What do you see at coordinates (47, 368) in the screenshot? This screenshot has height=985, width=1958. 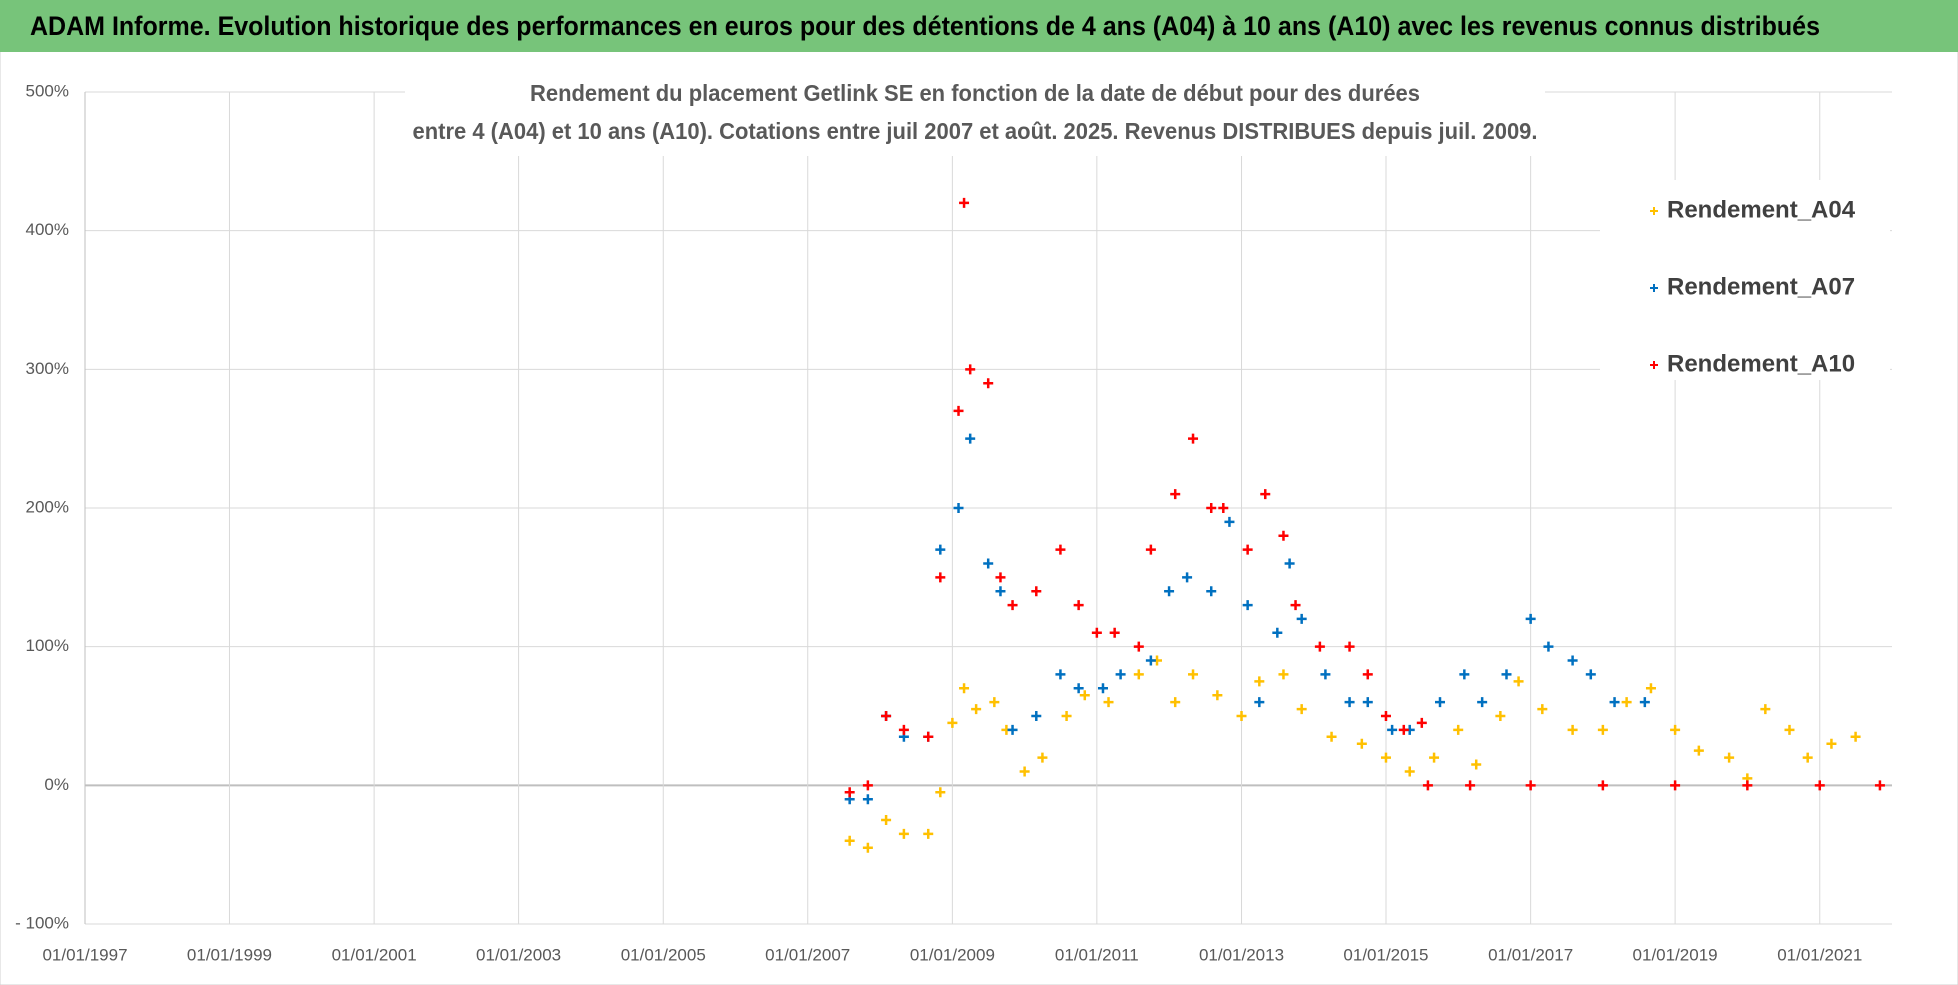 I see `y-tick-label: 300%` at bounding box center [47, 368].